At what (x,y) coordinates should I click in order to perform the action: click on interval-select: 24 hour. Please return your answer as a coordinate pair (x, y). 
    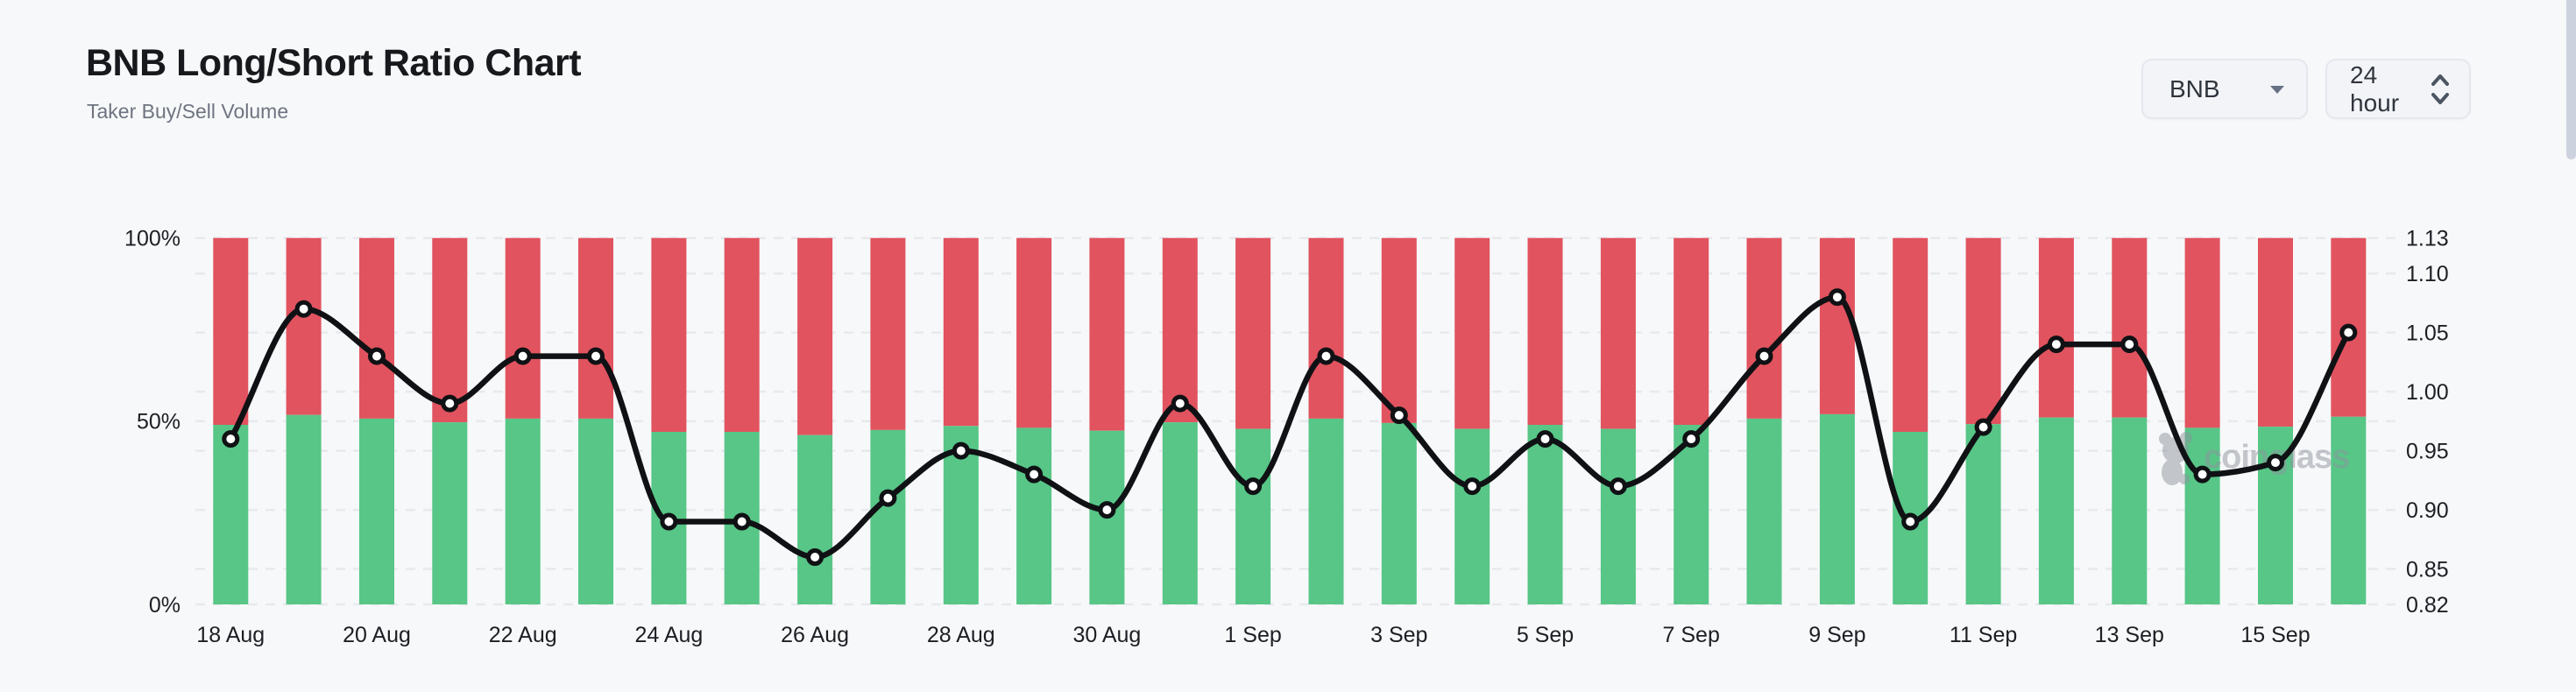
    Looking at the image, I should click on (2398, 89).